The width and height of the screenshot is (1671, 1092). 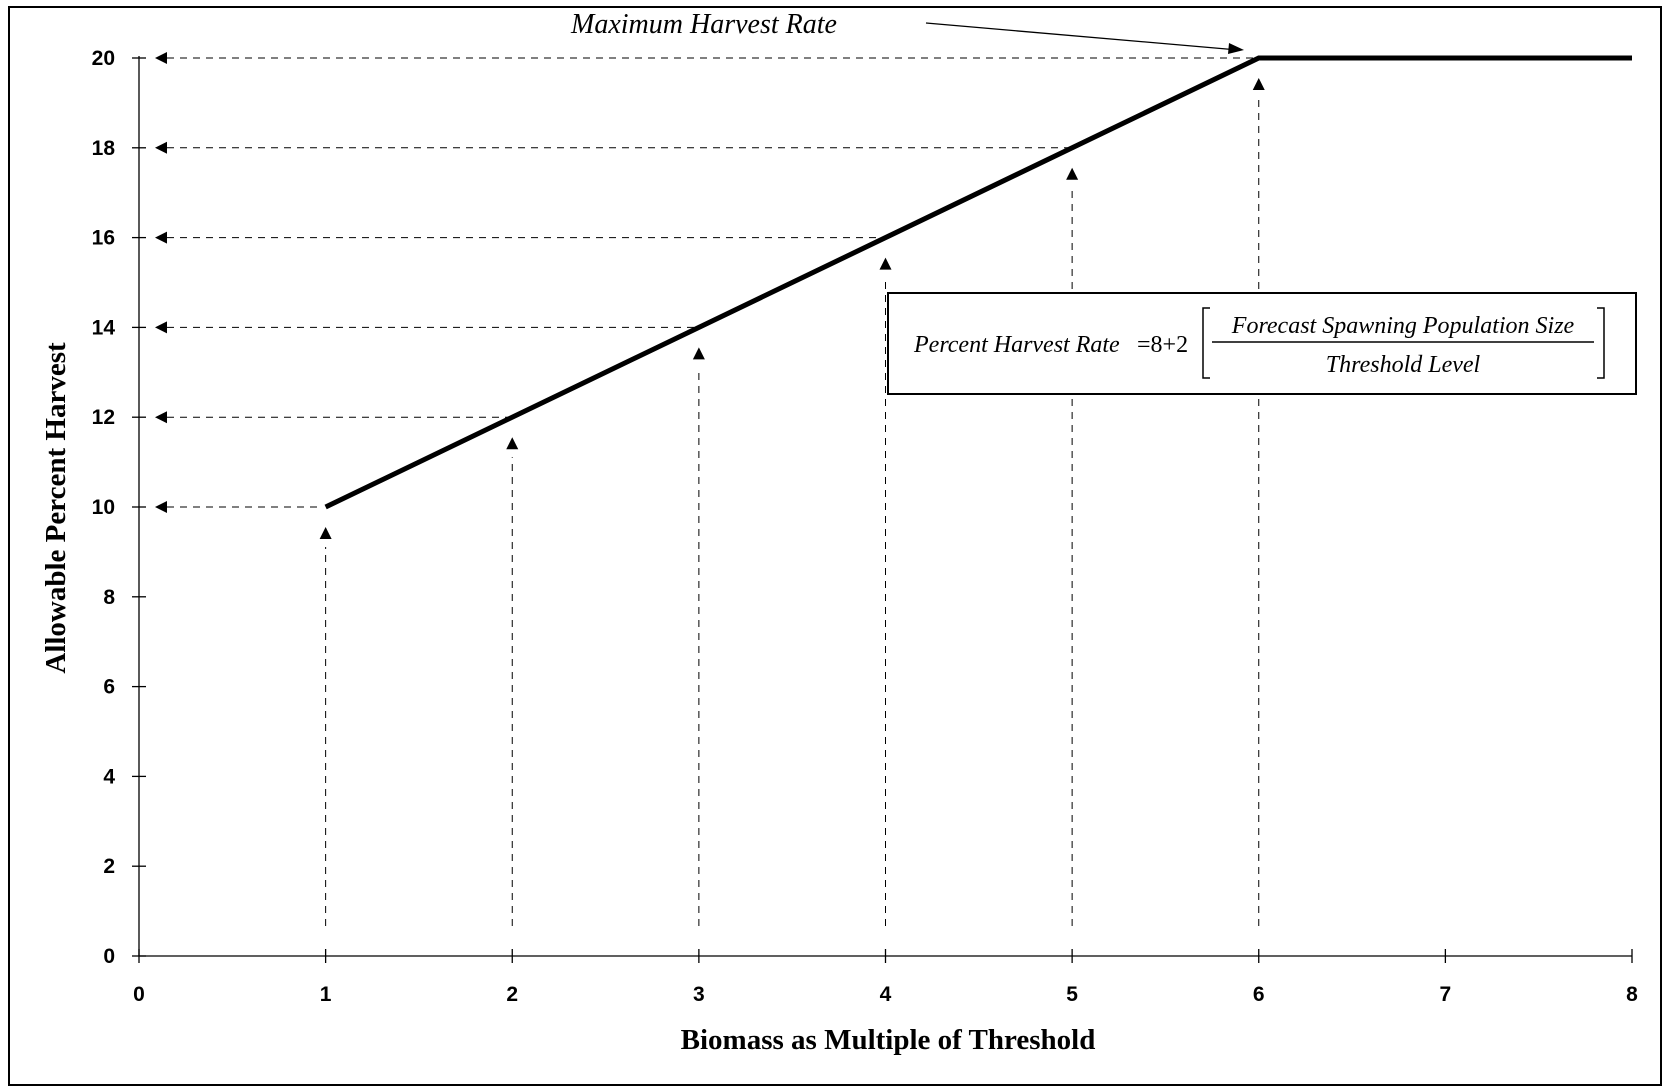 I want to click on y-tick-labels: 0 2 4 6 8 10 12 14 16 18 20, so click(x=104, y=507).